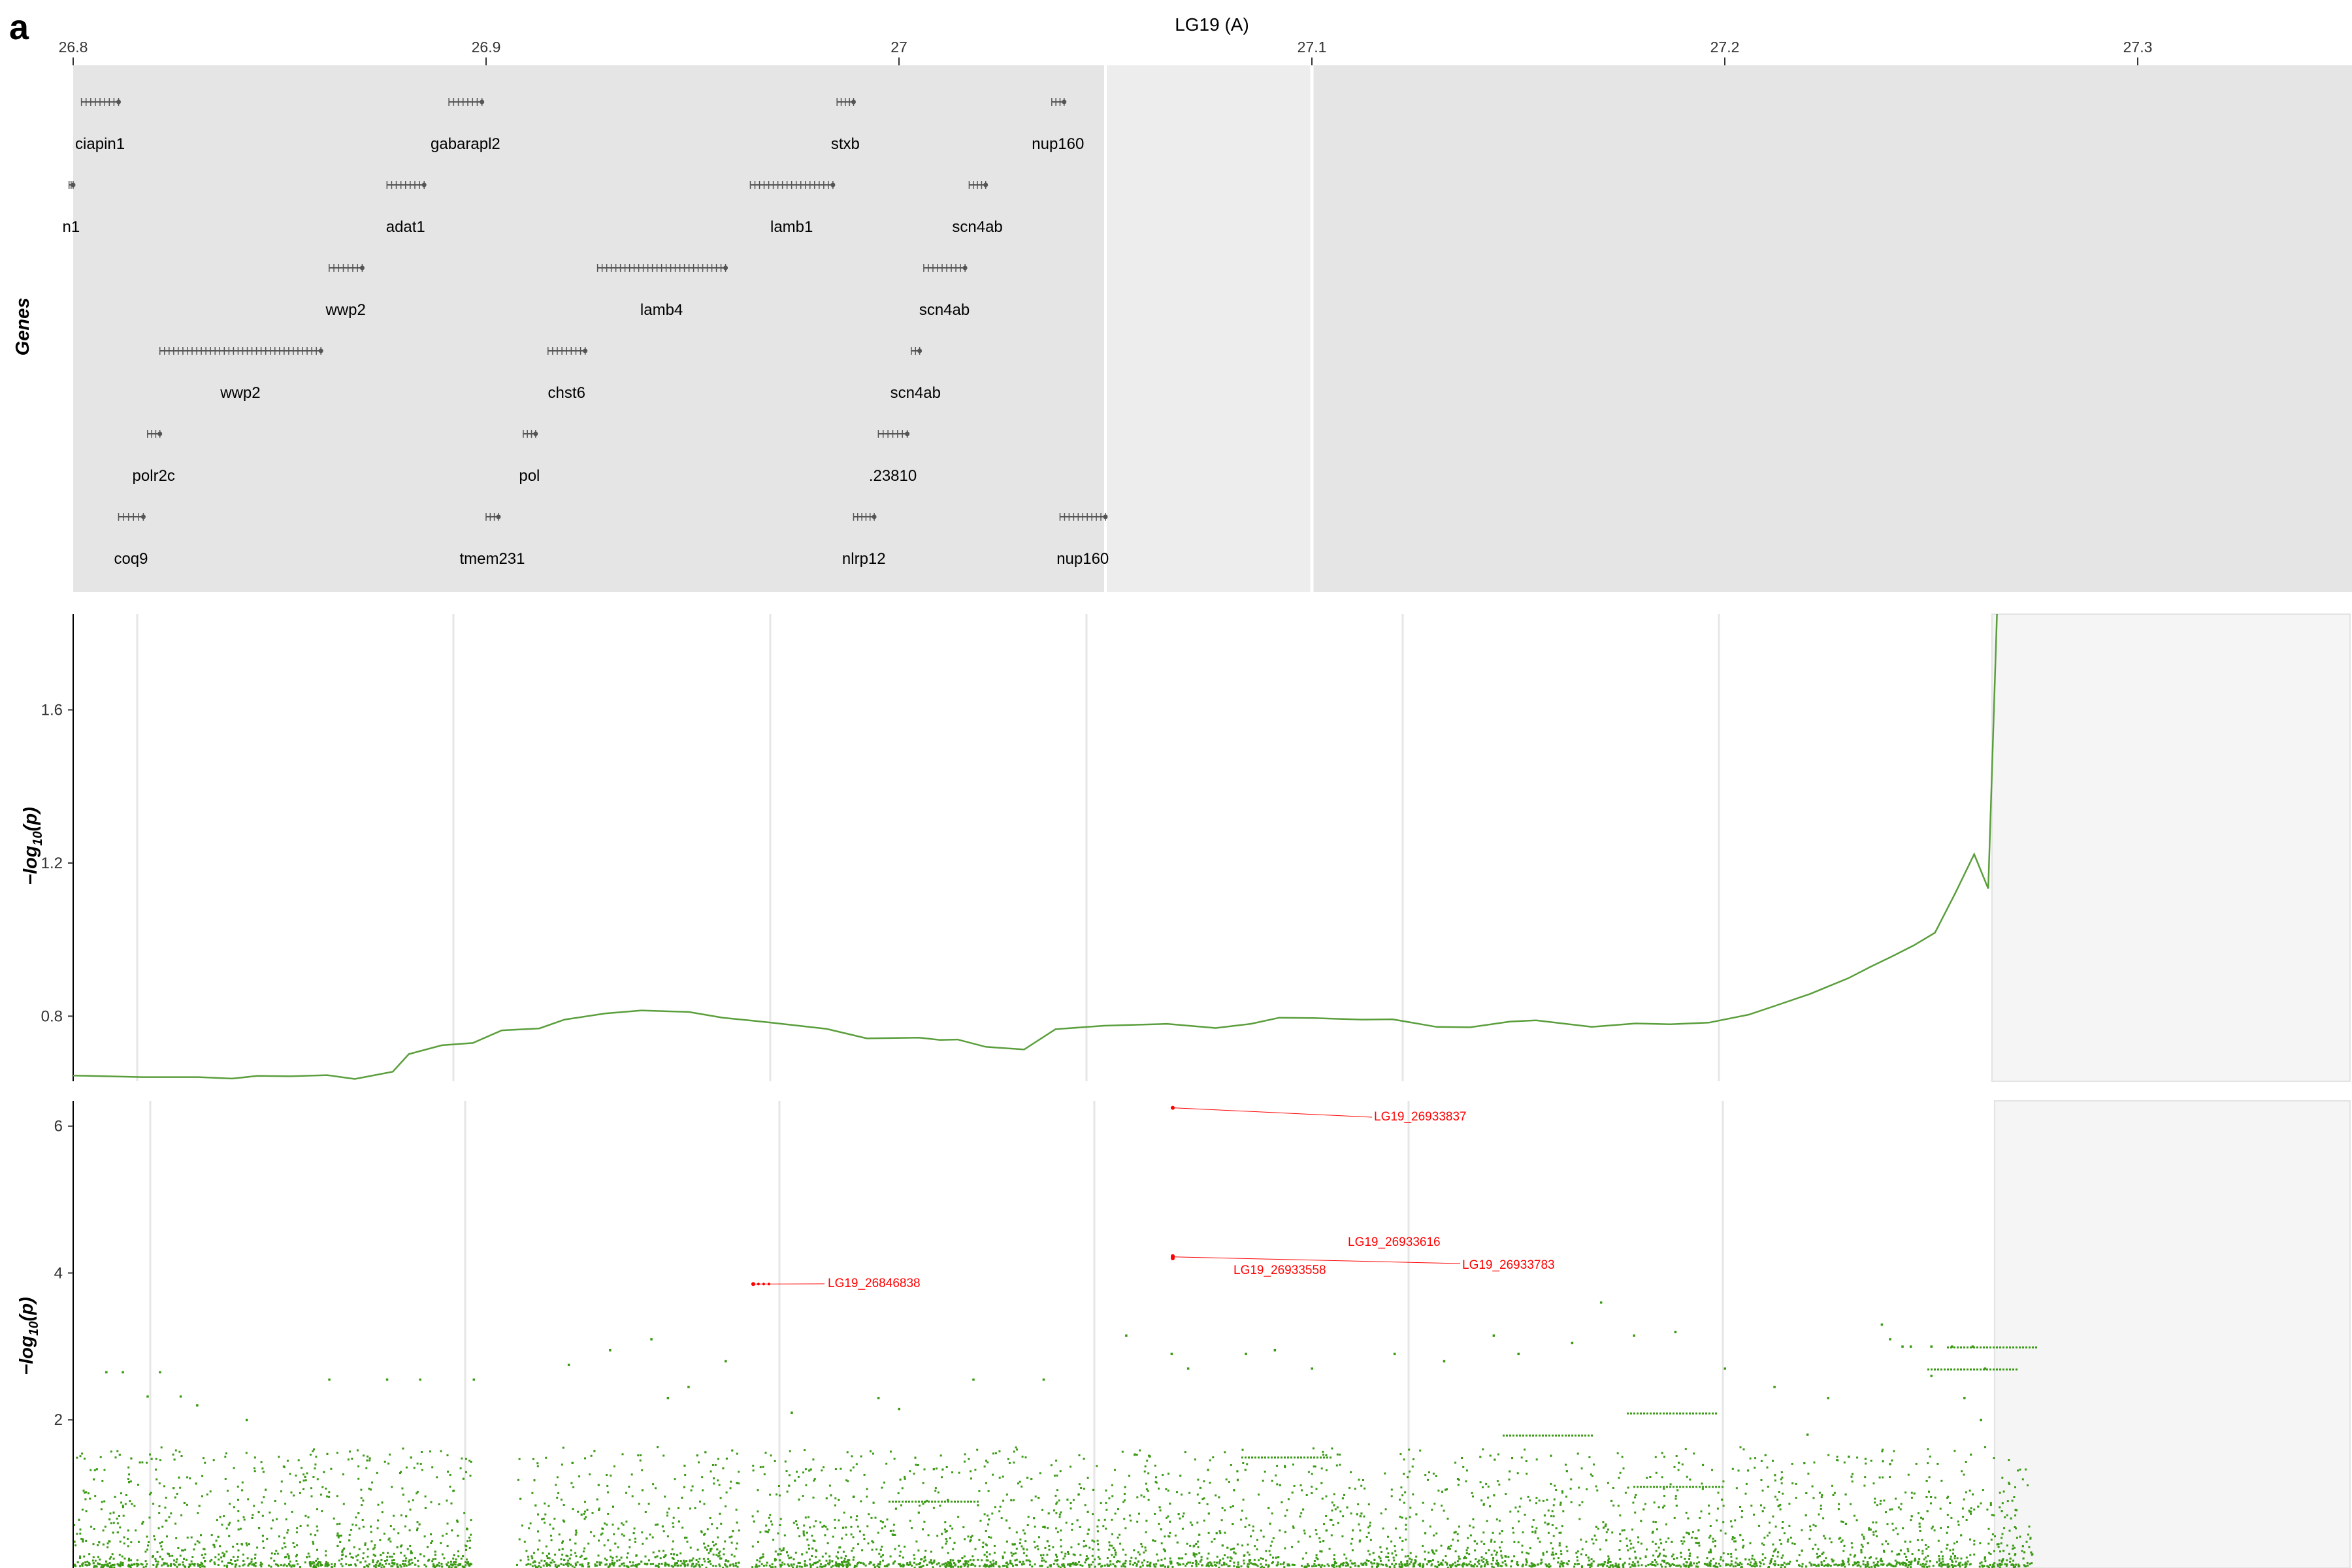  Describe the element at coordinates (2138, 47) in the screenshot. I see `top-tick-label: 27.3` at that location.